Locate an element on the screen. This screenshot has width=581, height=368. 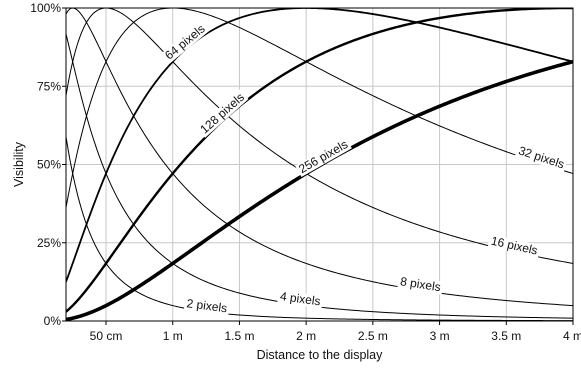
series-label: 8 pixels is located at coordinates (420, 284).